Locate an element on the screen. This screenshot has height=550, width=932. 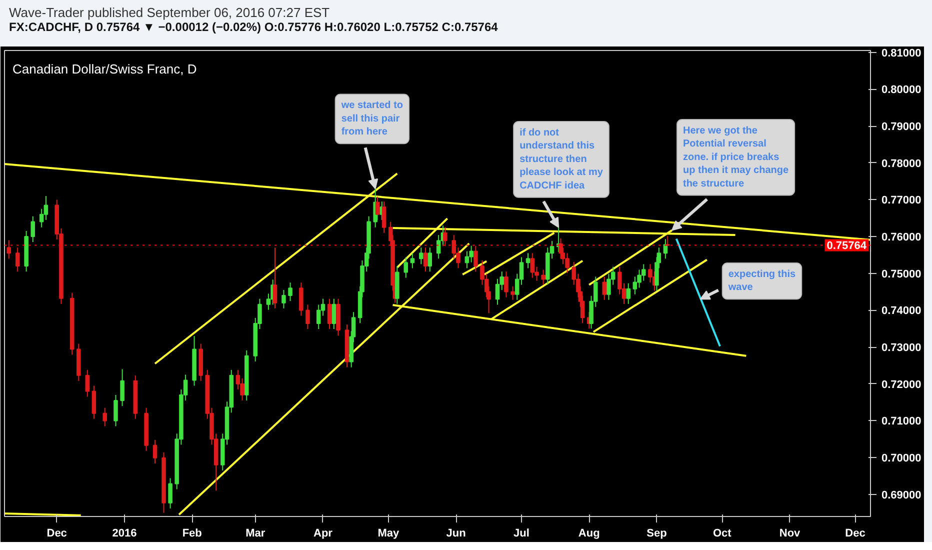
y-tick-label: 0.76000 is located at coordinates (902, 238).